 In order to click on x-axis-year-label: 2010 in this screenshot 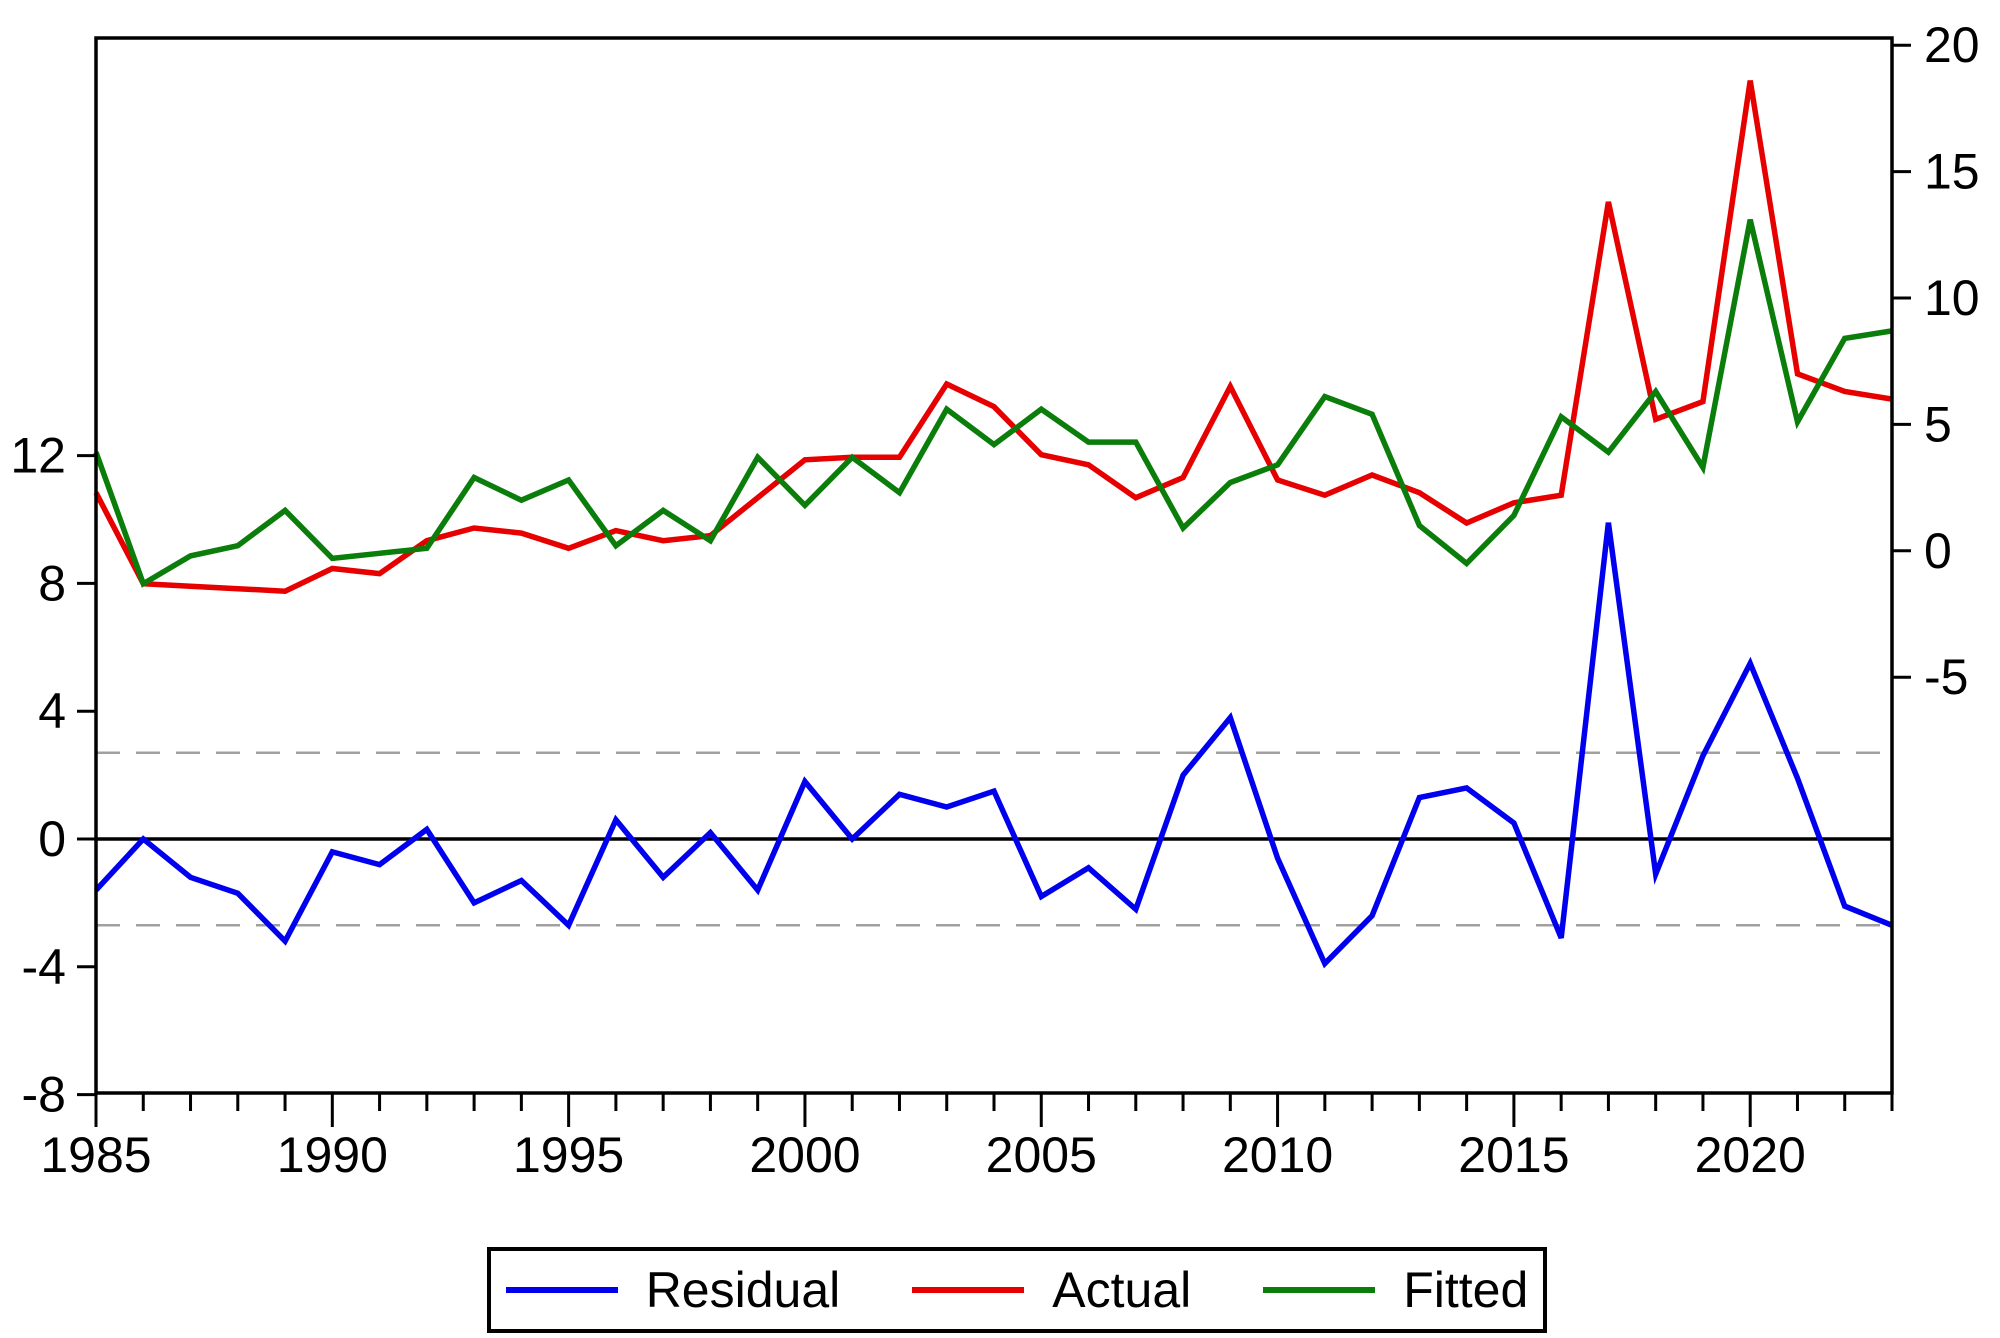, I will do `click(1277, 1155)`.